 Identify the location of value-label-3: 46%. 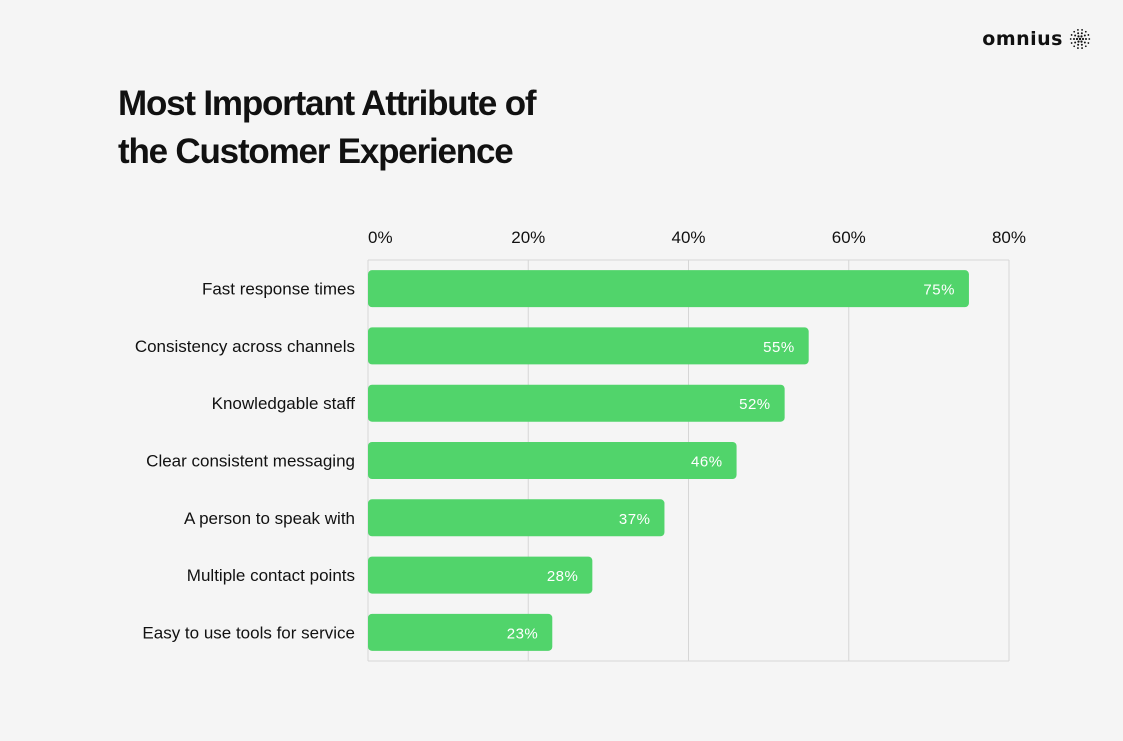
(707, 462).